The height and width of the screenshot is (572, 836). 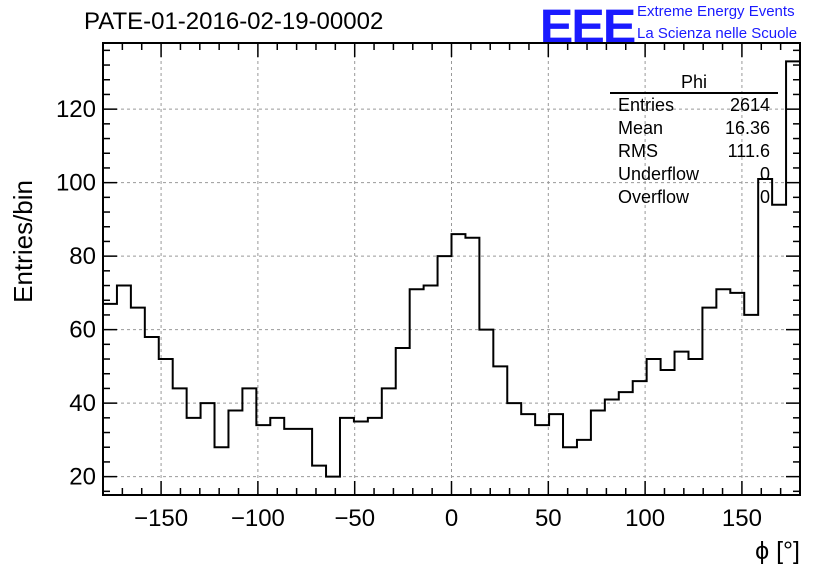 I want to click on stats-value: 111.6, so click(x=748, y=151).